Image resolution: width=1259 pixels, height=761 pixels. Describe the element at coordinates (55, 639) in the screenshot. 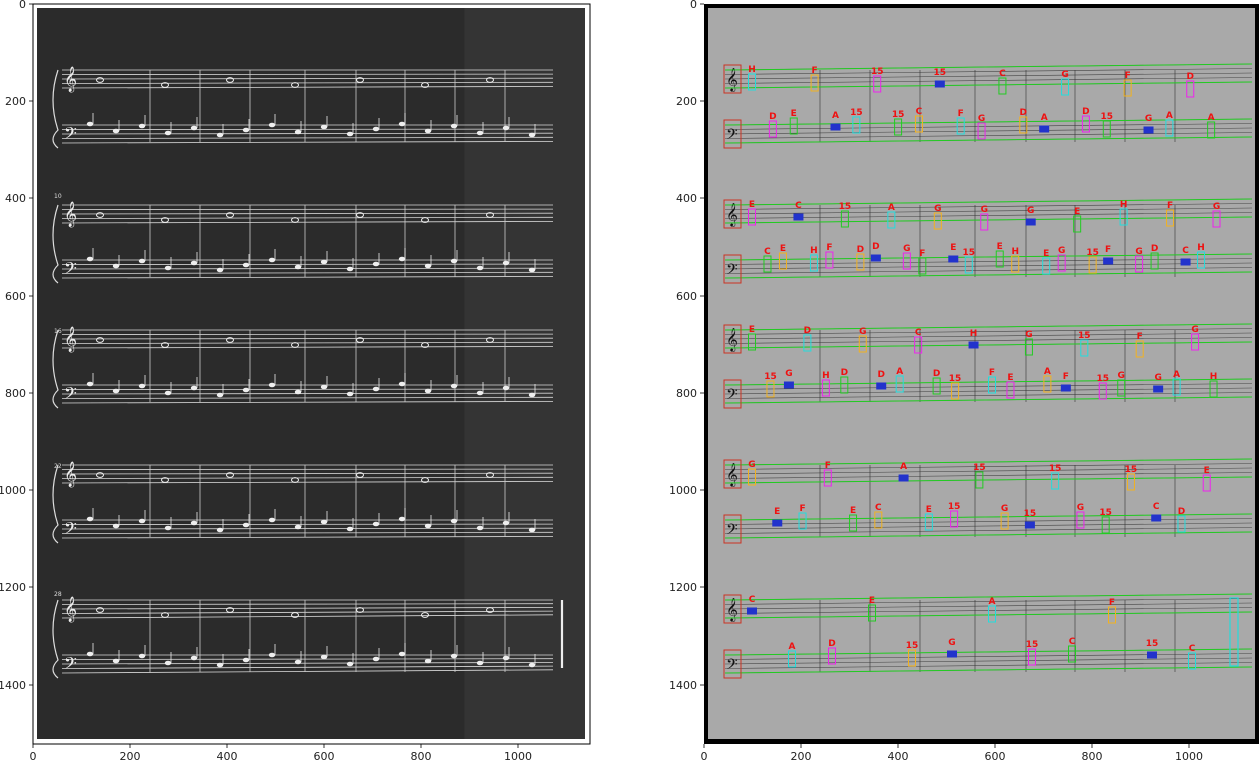

I see `left-brace` at that location.